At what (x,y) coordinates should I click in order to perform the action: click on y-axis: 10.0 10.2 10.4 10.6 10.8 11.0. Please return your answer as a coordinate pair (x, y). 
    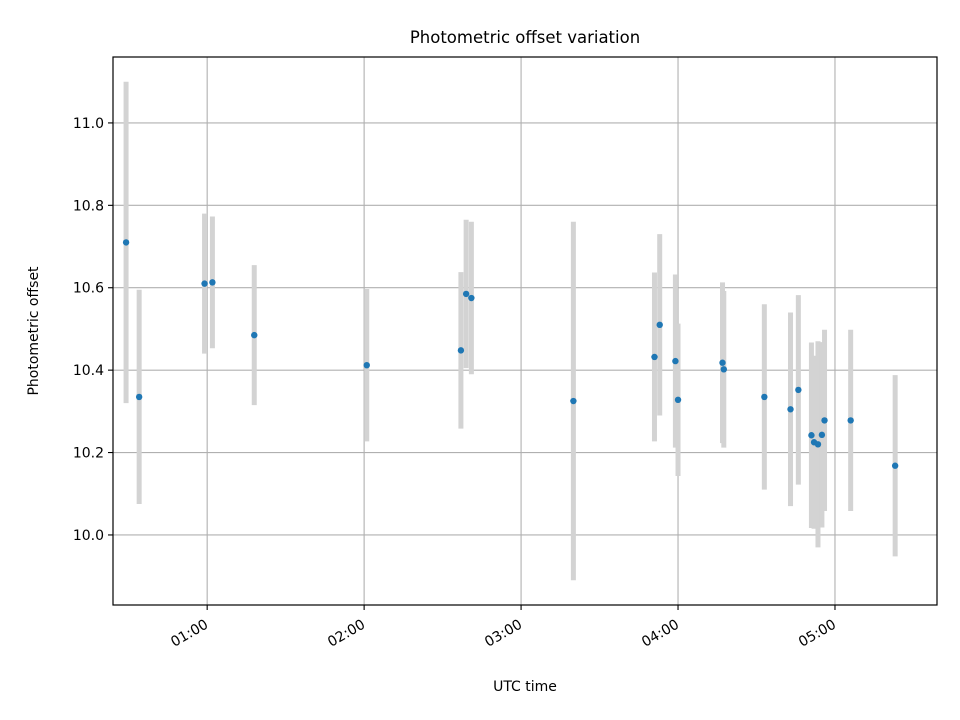
    Looking at the image, I should click on (93, 330).